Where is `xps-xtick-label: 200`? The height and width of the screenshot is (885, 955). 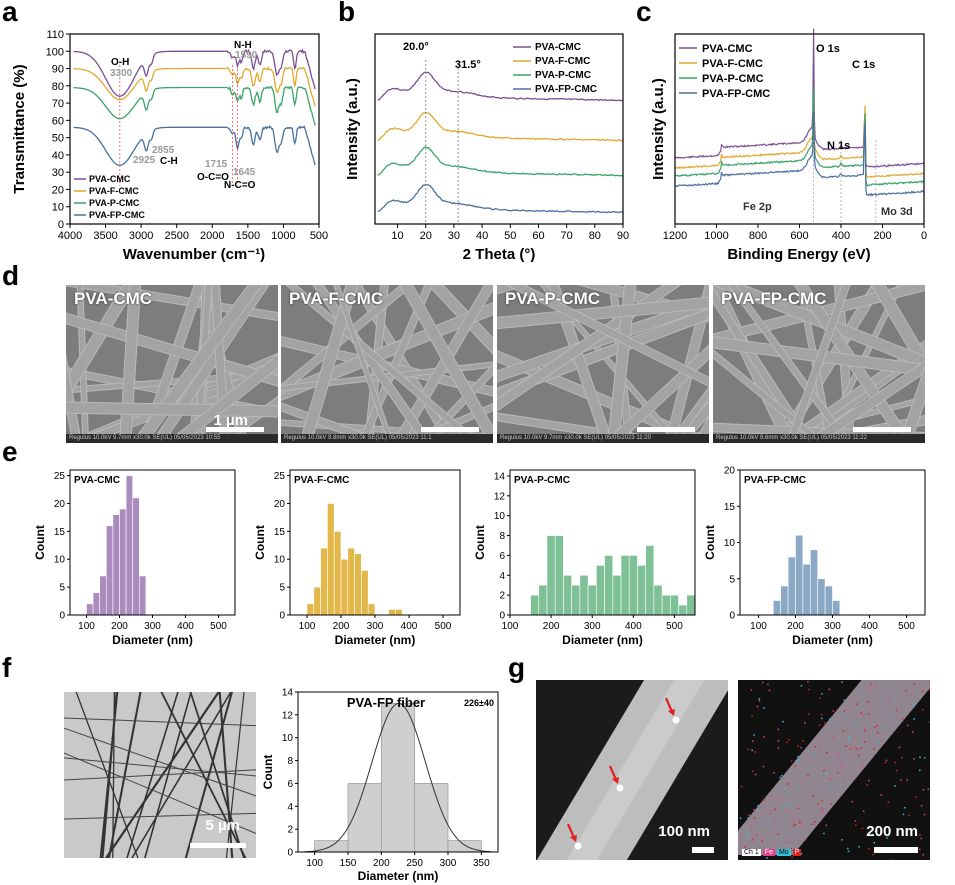
xps-xtick-label: 200 is located at coordinates (882, 236).